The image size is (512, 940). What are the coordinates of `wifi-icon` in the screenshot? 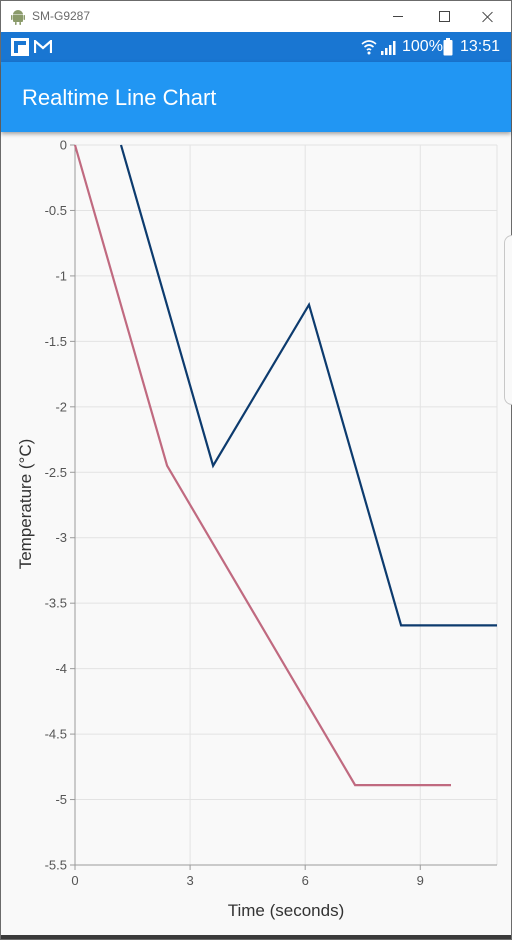 It's located at (369, 47).